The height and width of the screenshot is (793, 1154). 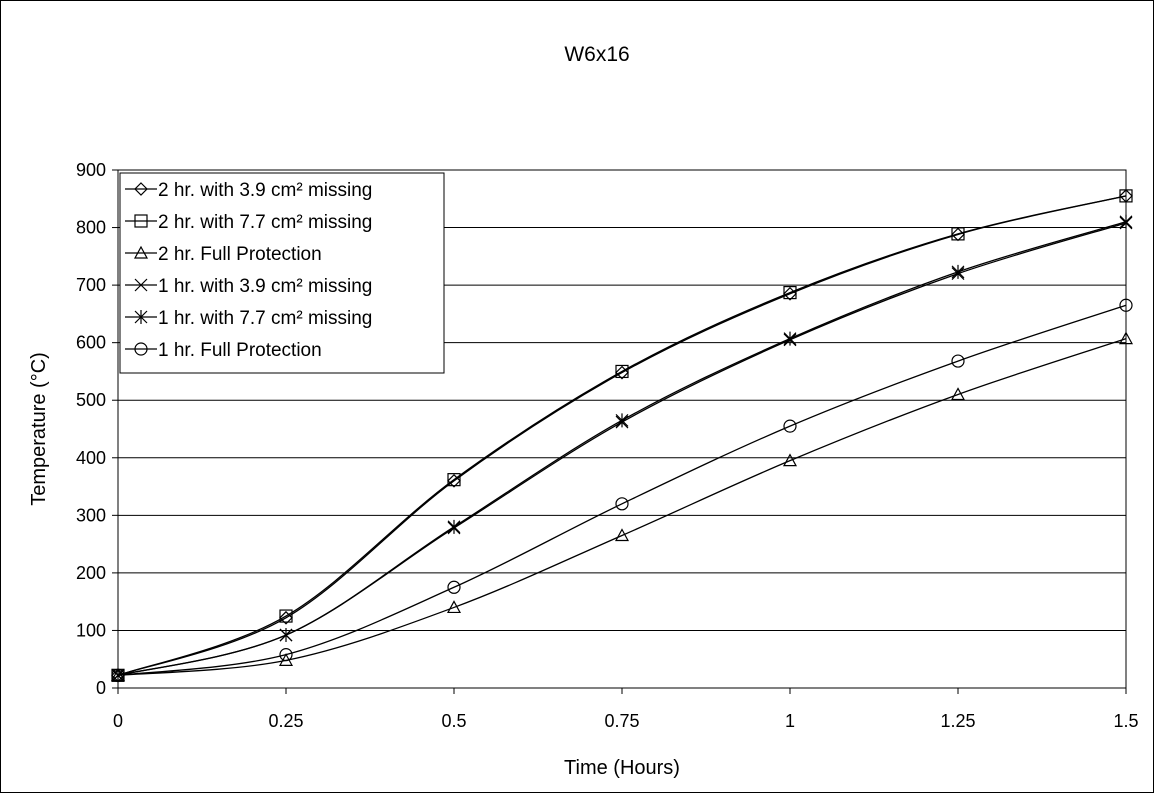 What do you see at coordinates (141, 285) in the screenshot?
I see `data-point-x` at bounding box center [141, 285].